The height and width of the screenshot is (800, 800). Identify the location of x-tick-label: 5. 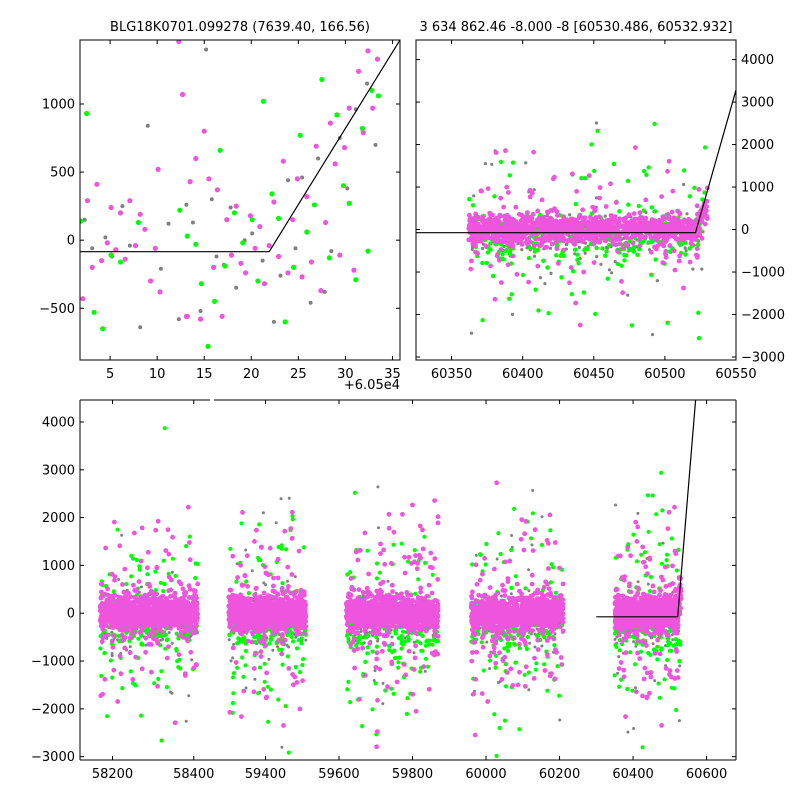
(110, 374).